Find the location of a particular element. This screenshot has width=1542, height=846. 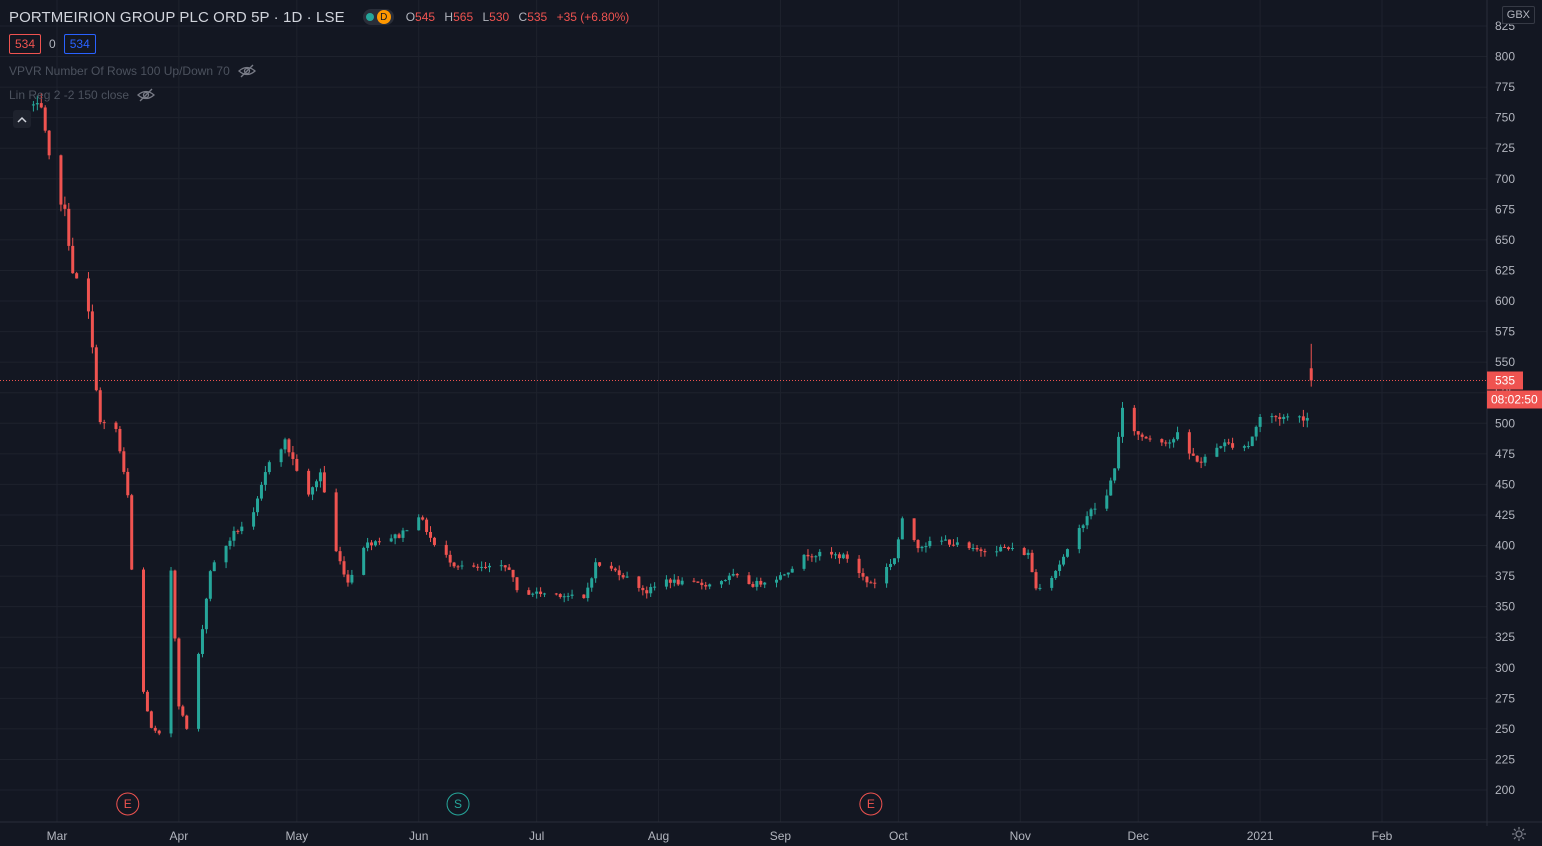

price-tick-label: 725 is located at coordinates (1505, 148).